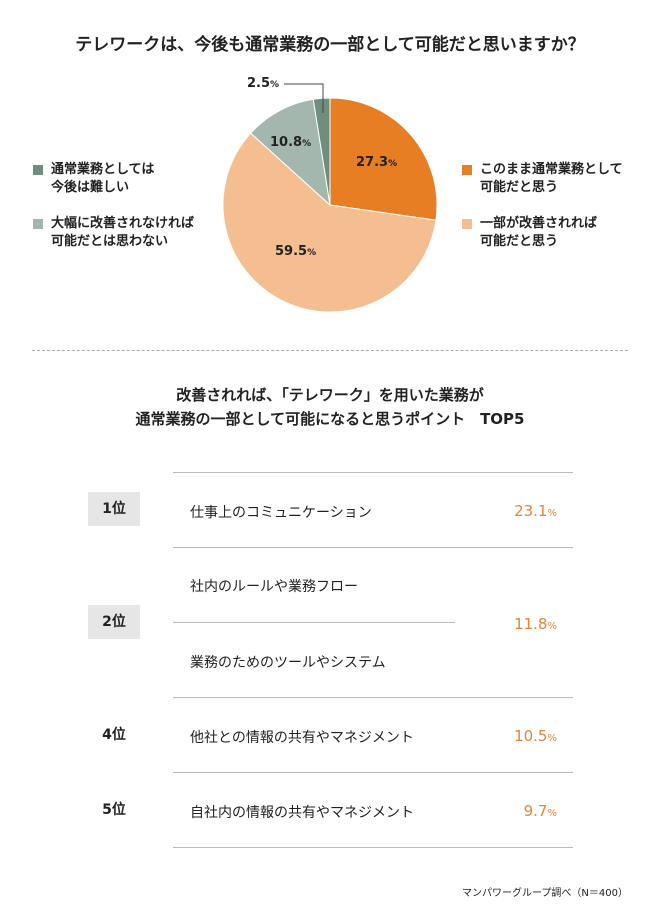  I want to click on item-5: 自社内の情報の共有やマネジメント, so click(302, 813).